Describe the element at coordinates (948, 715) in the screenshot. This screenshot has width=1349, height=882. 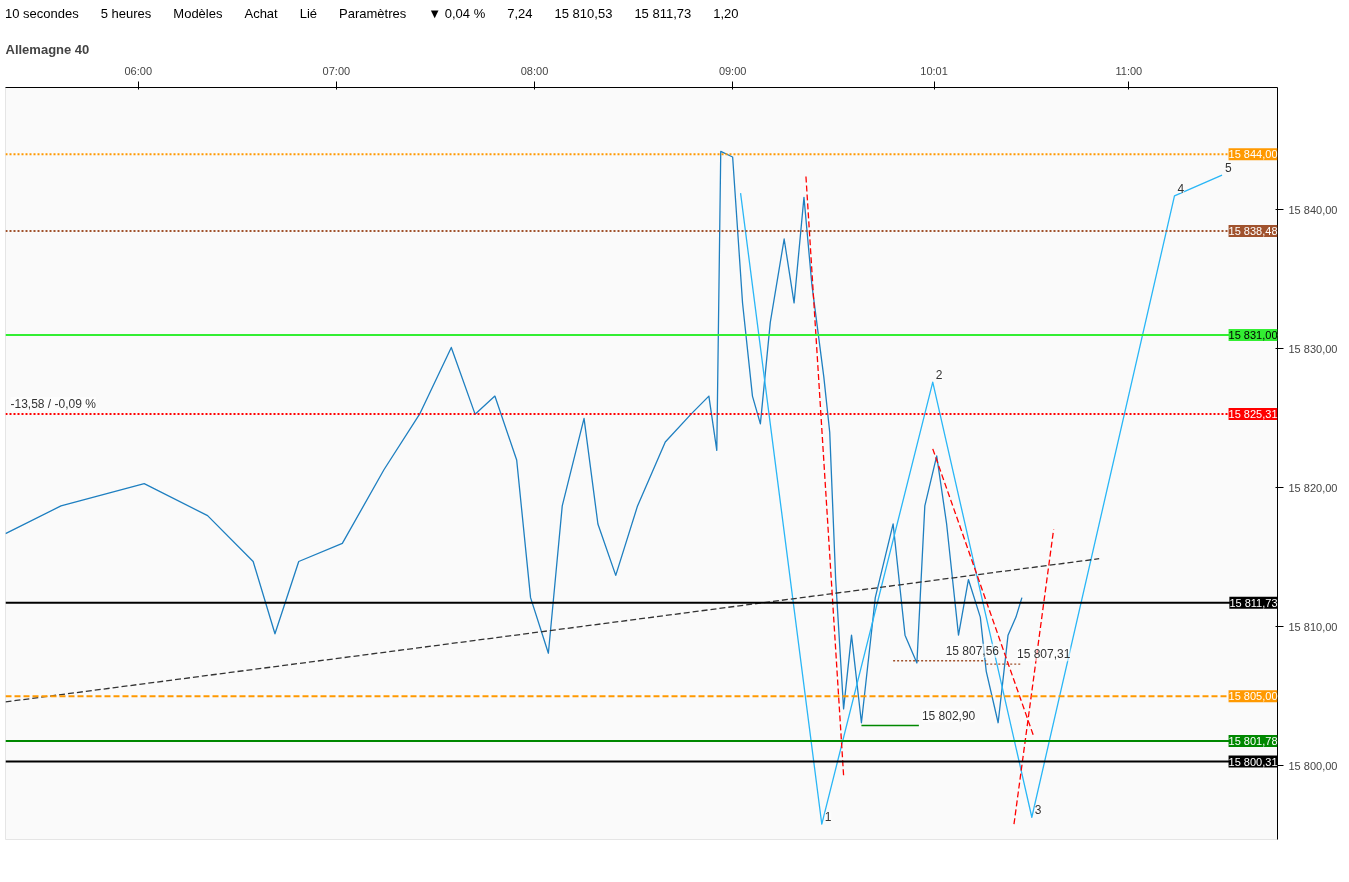
I see `annotation: 15 802,90` at that location.